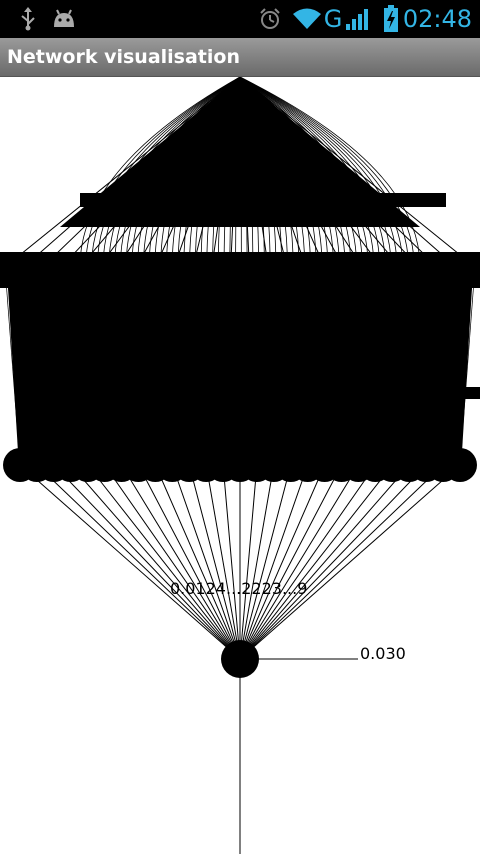  What do you see at coordinates (460, 465) in the screenshot?
I see `hidden-node` at bounding box center [460, 465].